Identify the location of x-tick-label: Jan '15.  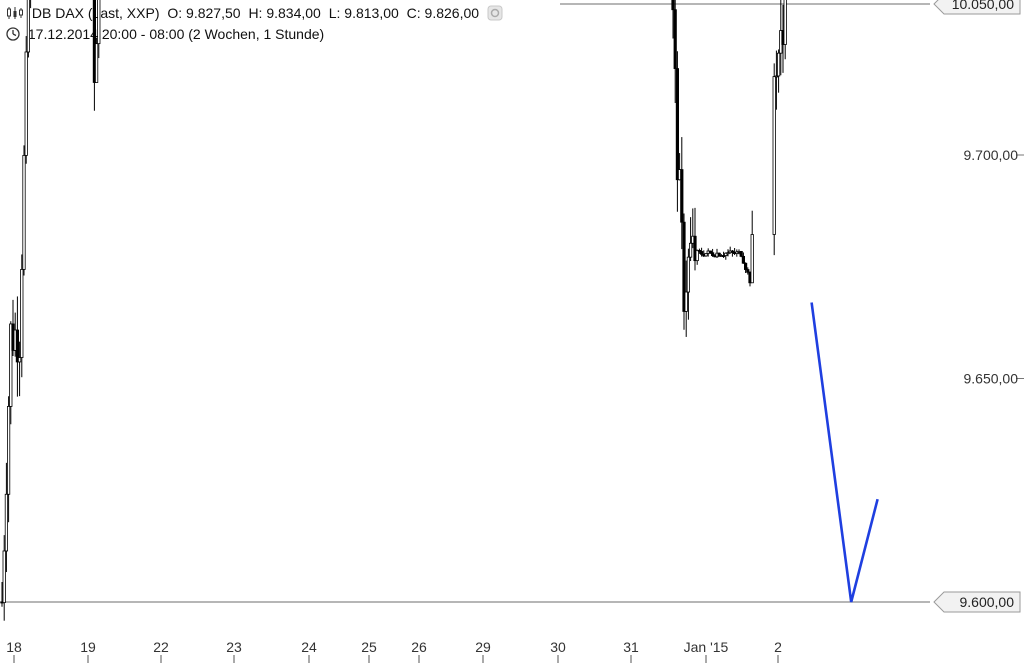
(706, 647).